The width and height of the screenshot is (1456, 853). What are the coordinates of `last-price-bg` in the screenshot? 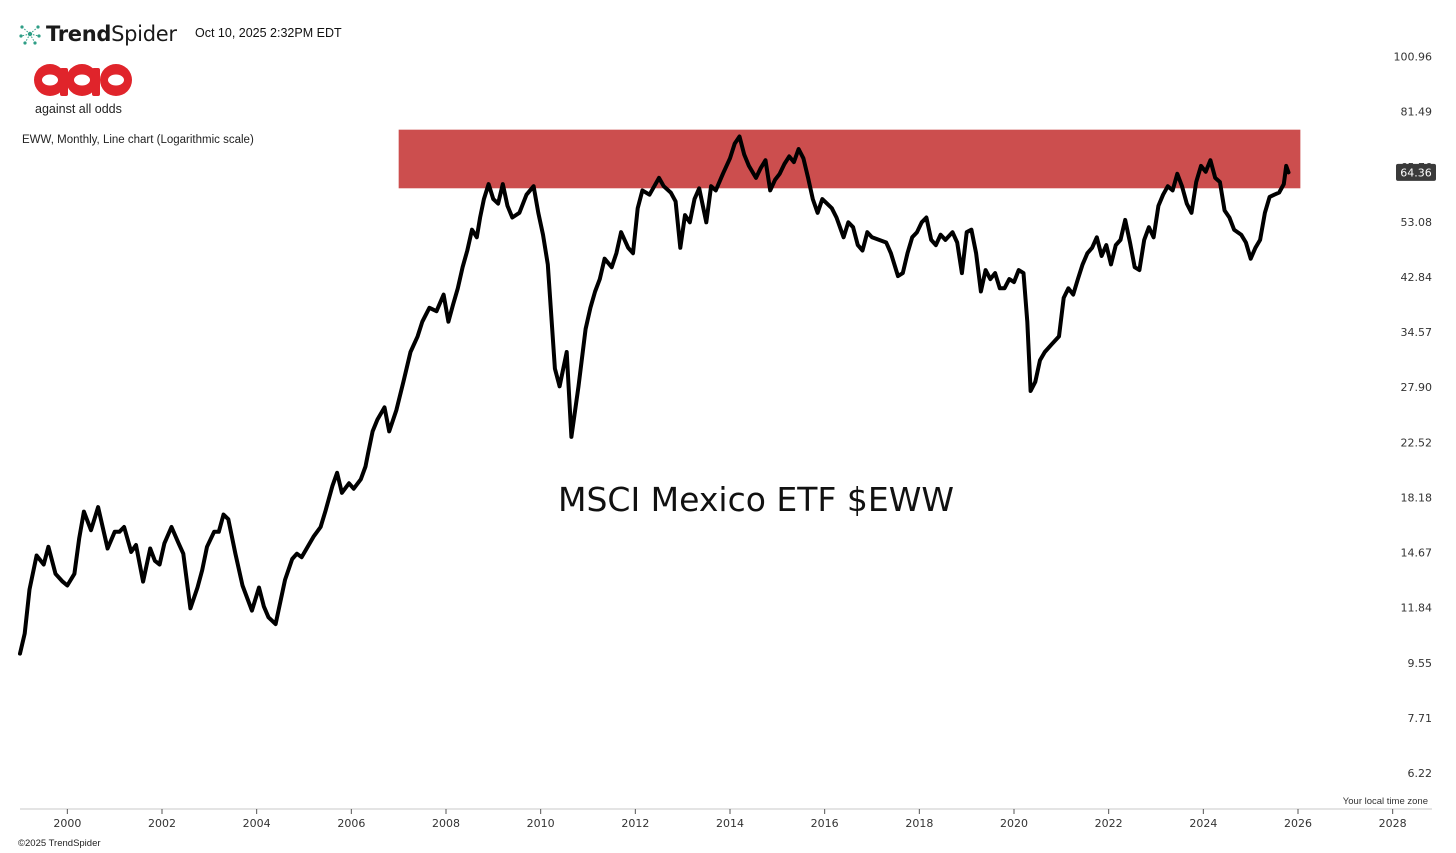 It's located at (1416, 172).